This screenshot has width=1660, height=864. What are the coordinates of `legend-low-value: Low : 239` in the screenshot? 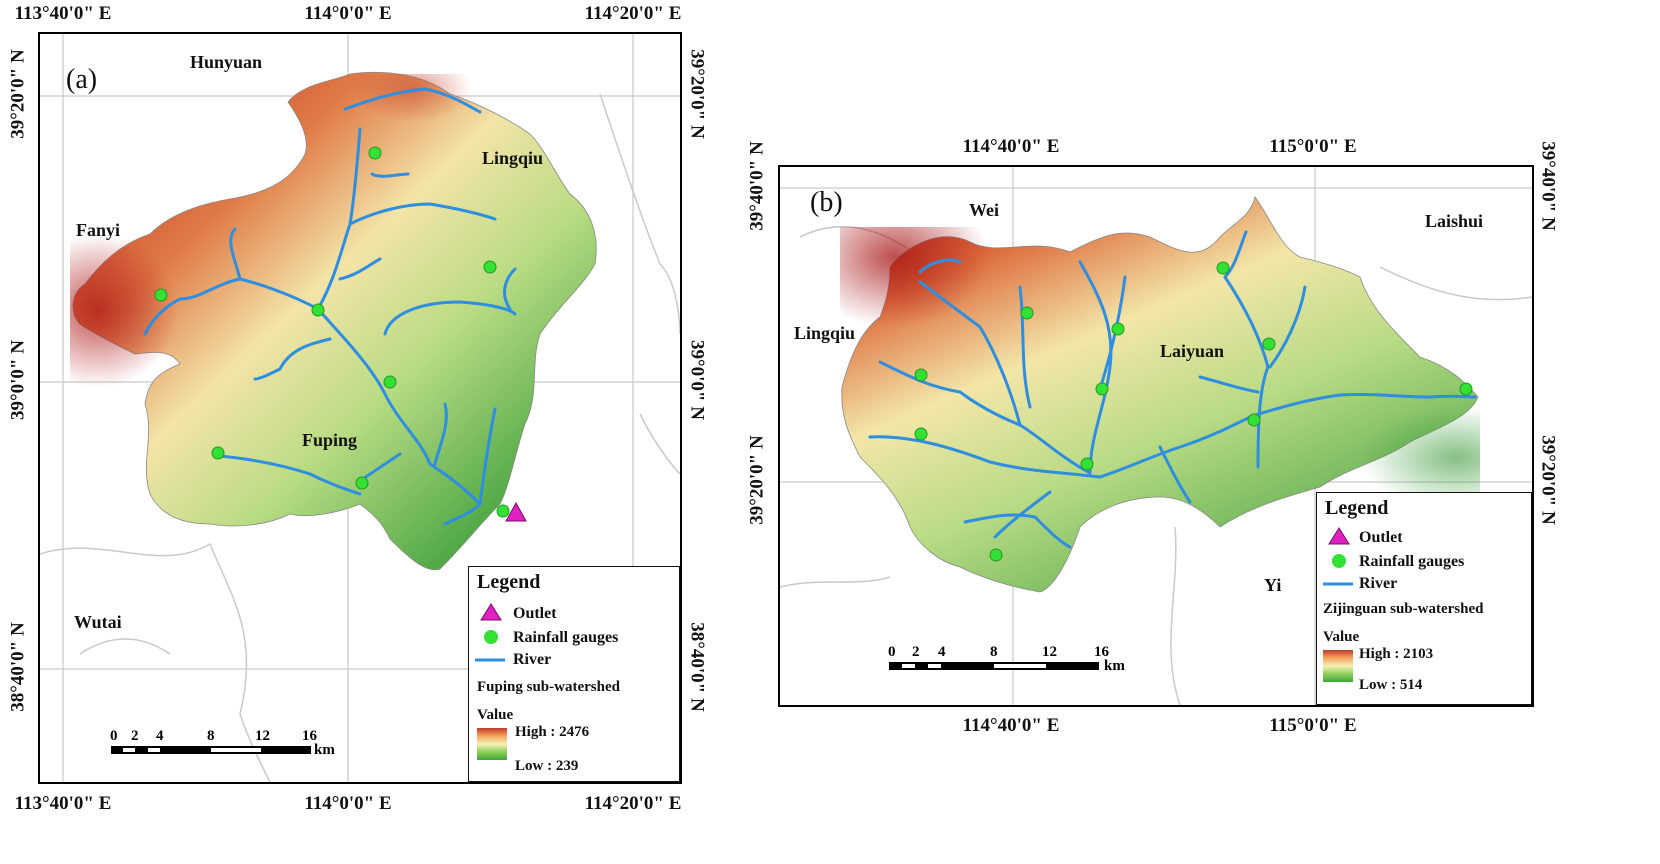 It's located at (547, 766).